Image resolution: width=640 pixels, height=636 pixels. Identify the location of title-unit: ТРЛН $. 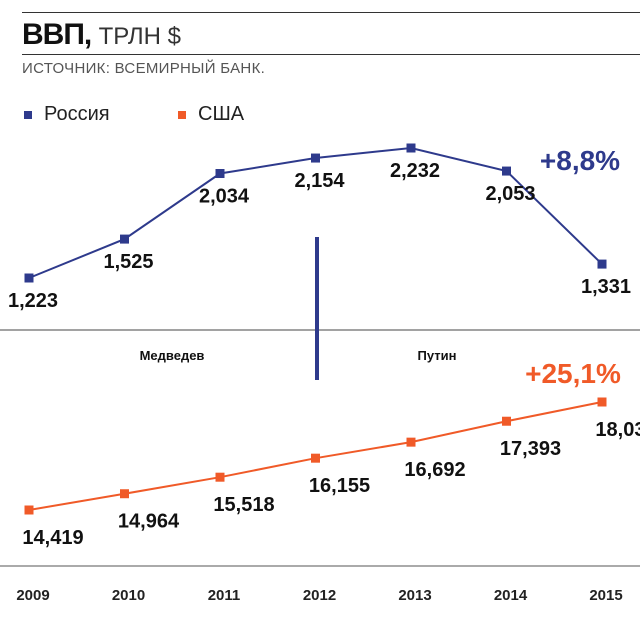
(139, 36).